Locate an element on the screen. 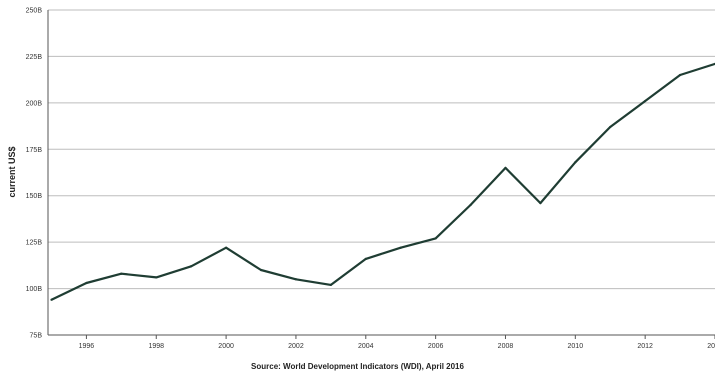 This screenshot has height=379, width=715. y-tick-label: 225B is located at coordinates (34, 57).